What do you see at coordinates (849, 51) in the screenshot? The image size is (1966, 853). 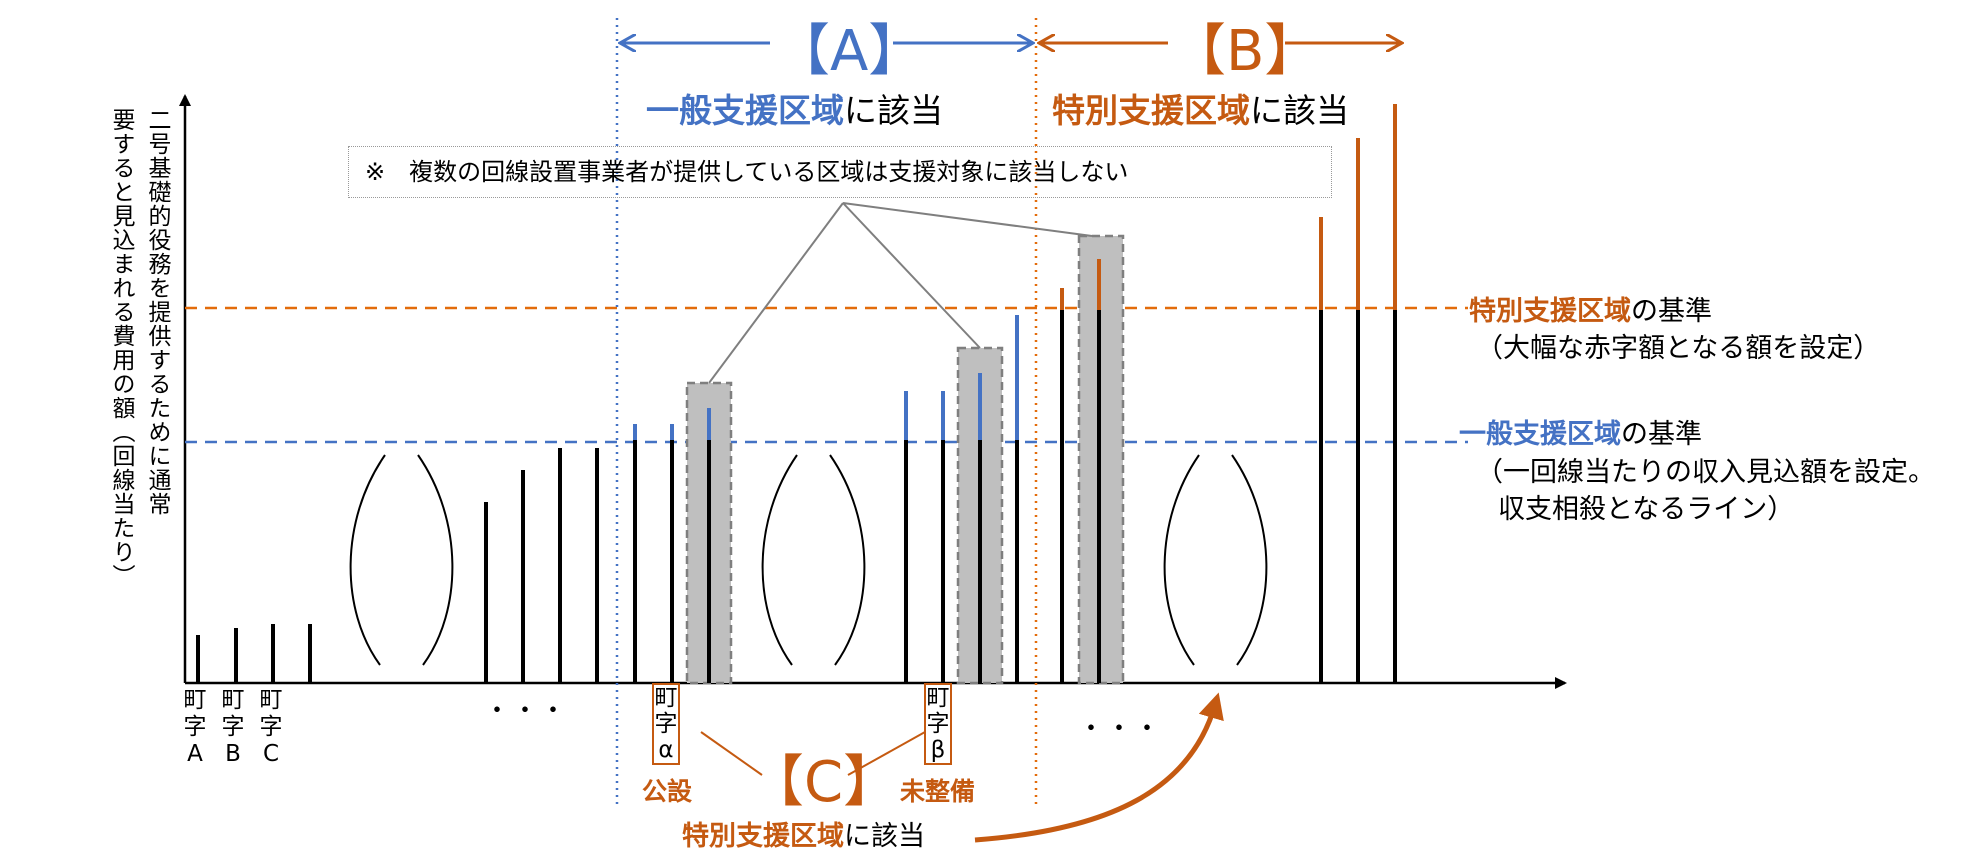 I see `section-a-bracket: 【A】` at bounding box center [849, 51].